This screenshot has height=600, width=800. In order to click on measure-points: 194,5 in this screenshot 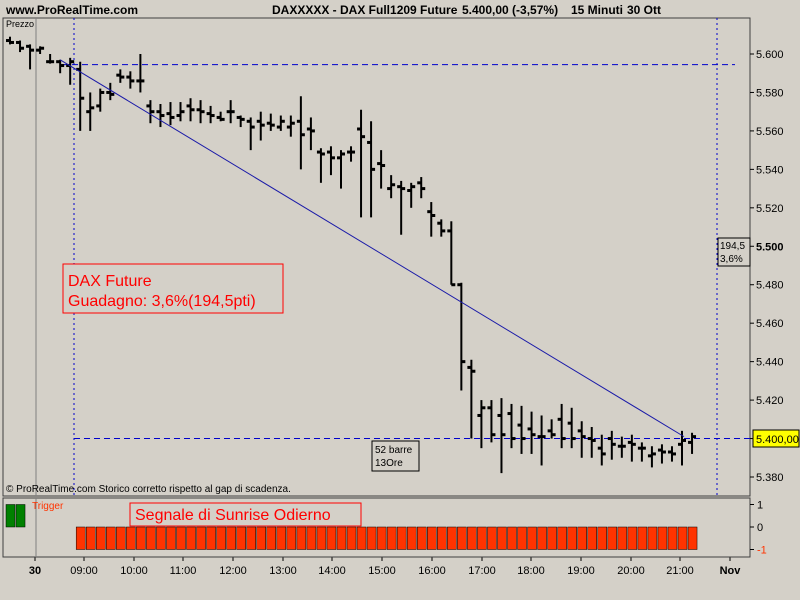, I will do `click(732, 246)`.